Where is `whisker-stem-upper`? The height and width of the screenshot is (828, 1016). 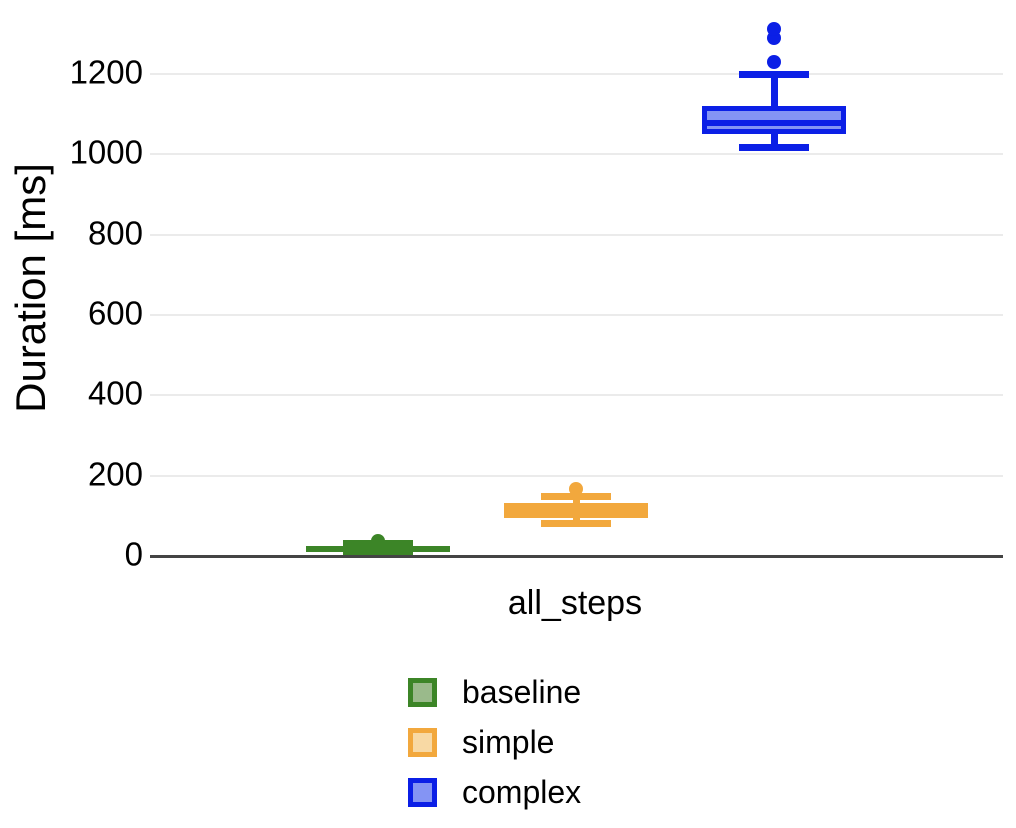 whisker-stem-upper is located at coordinates (774, 90).